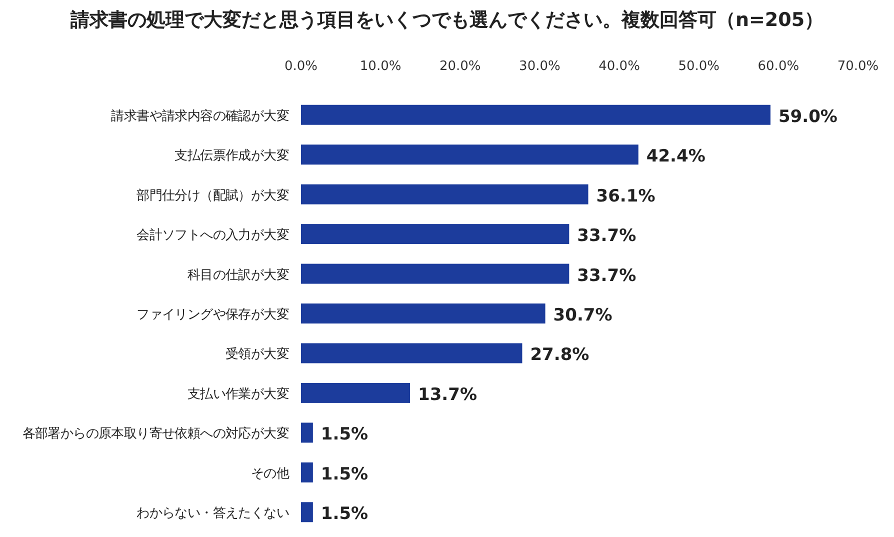 The image size is (894, 537). Describe the element at coordinates (270, 474) in the screenshot. I see `y-tick-label: その他` at that location.